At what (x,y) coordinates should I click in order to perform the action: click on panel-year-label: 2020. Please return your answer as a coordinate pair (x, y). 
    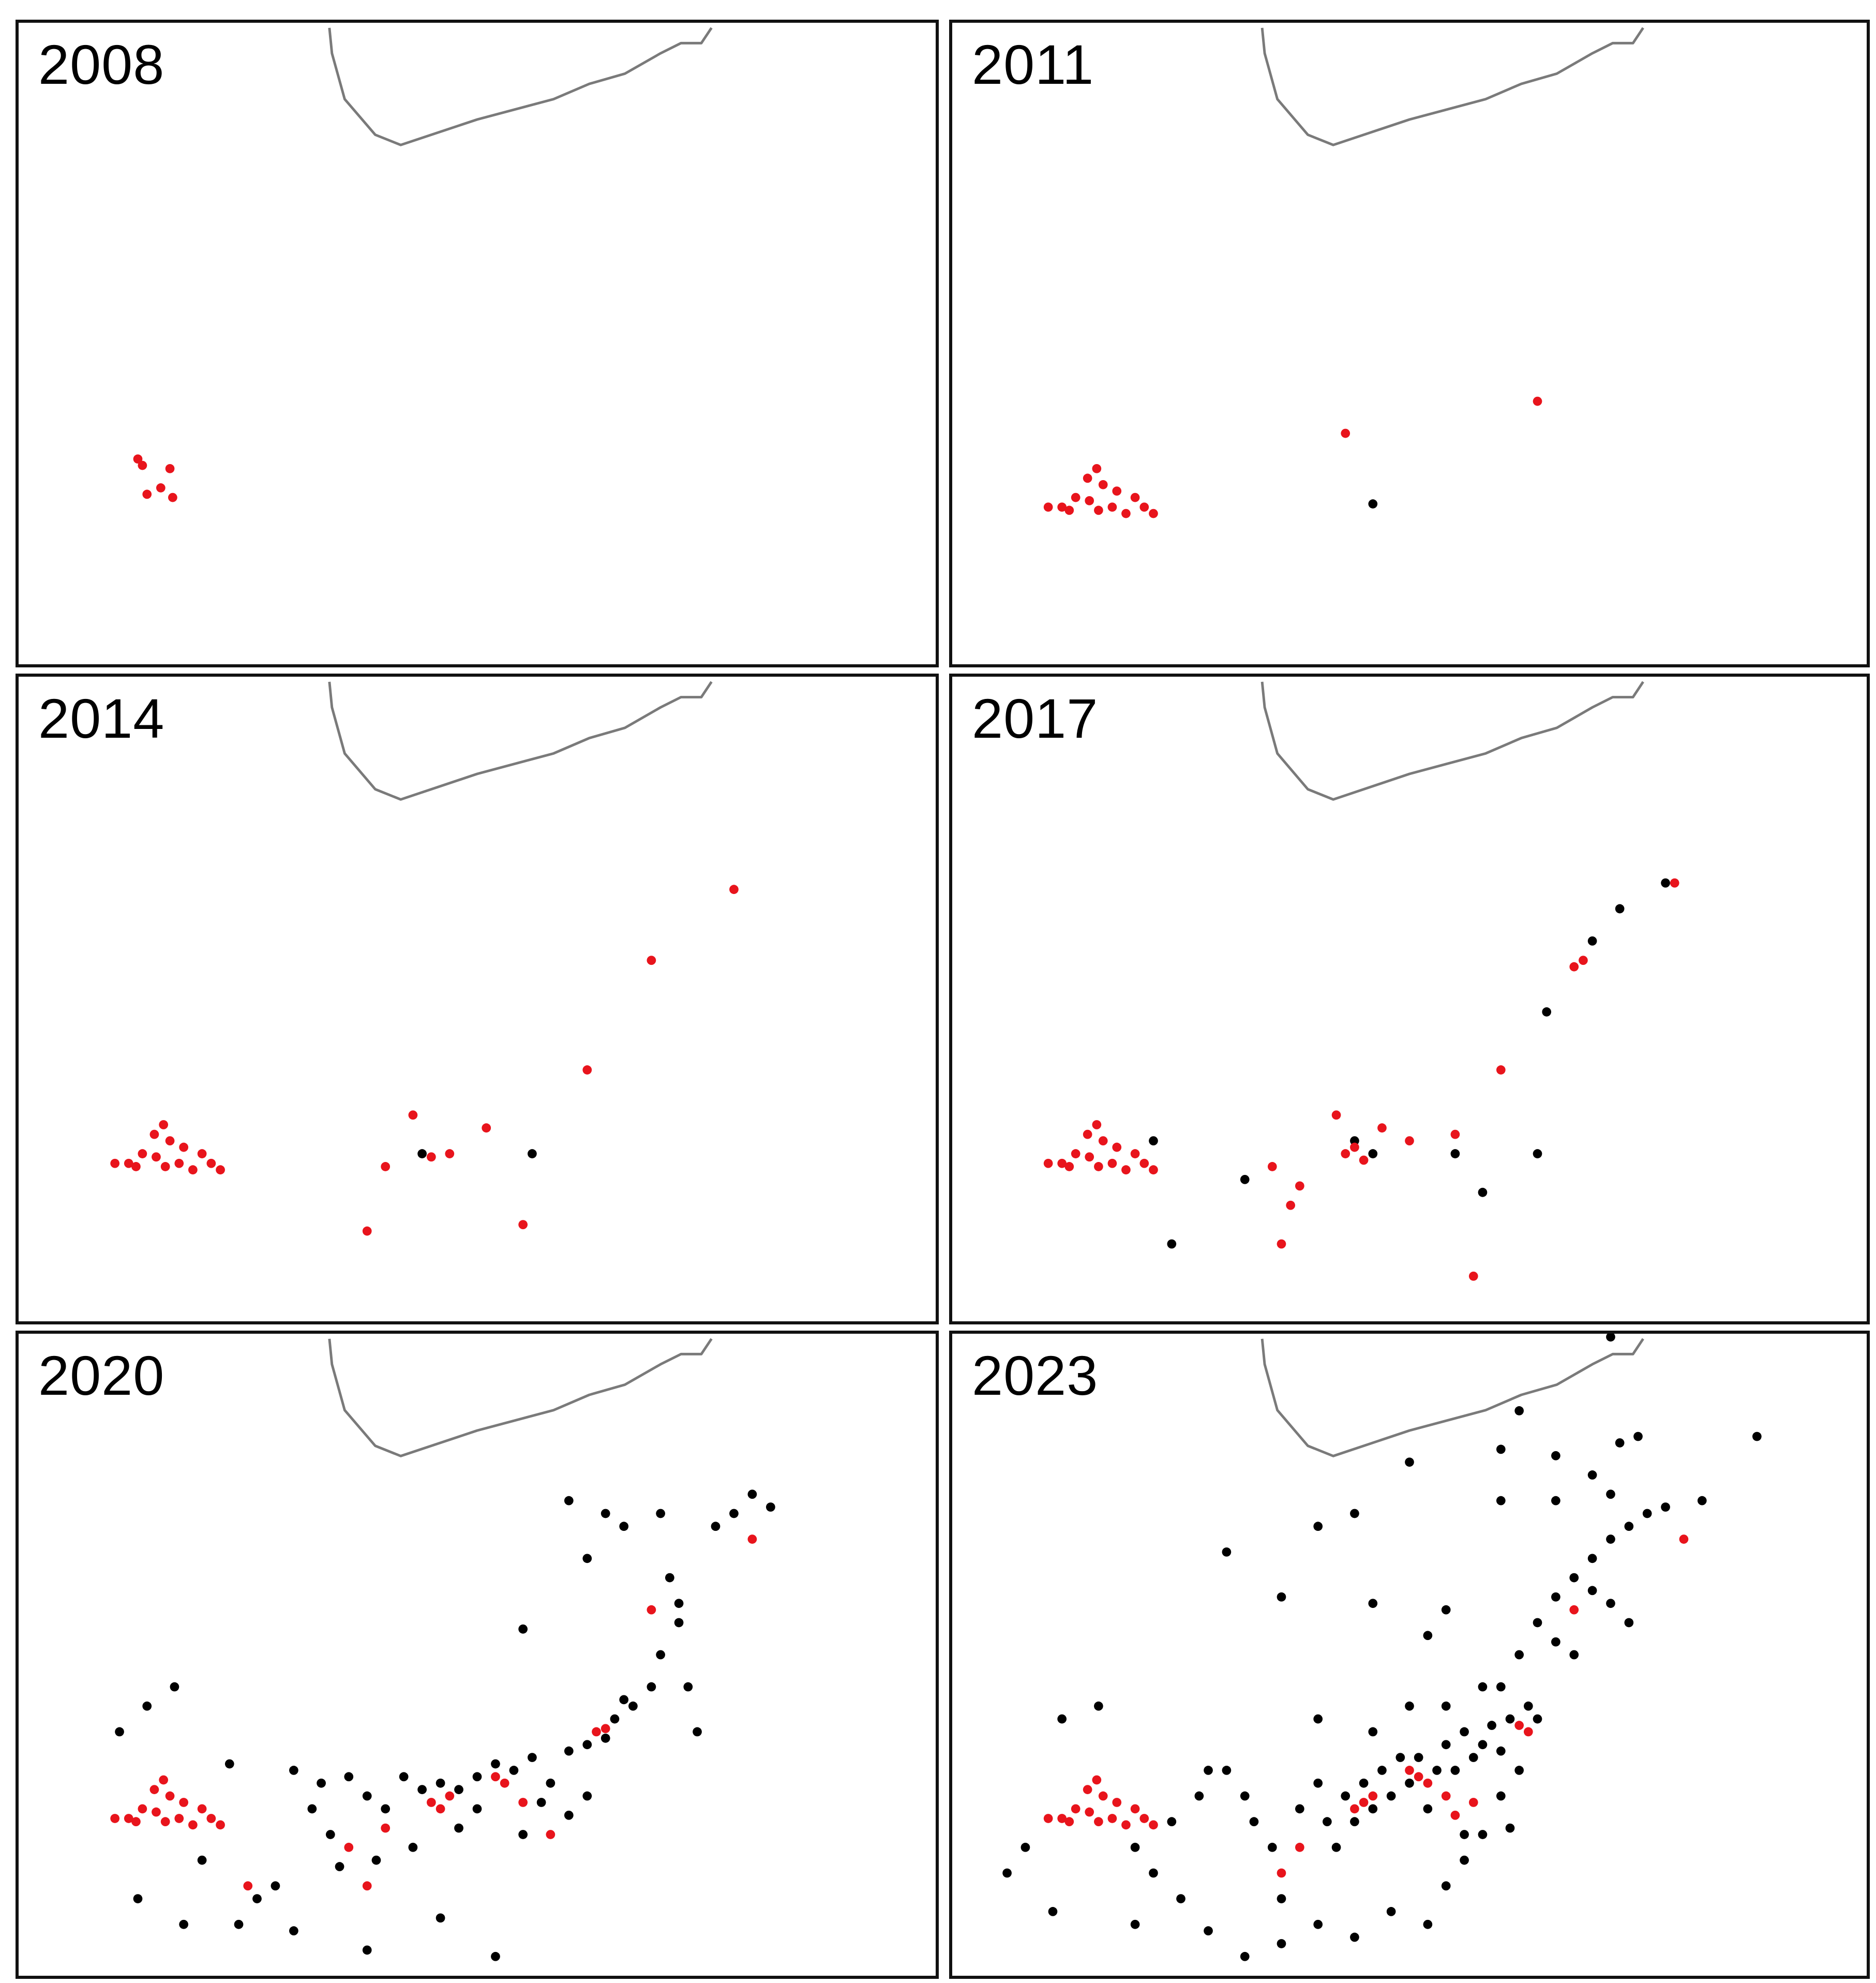
    Looking at the image, I should click on (101, 1375).